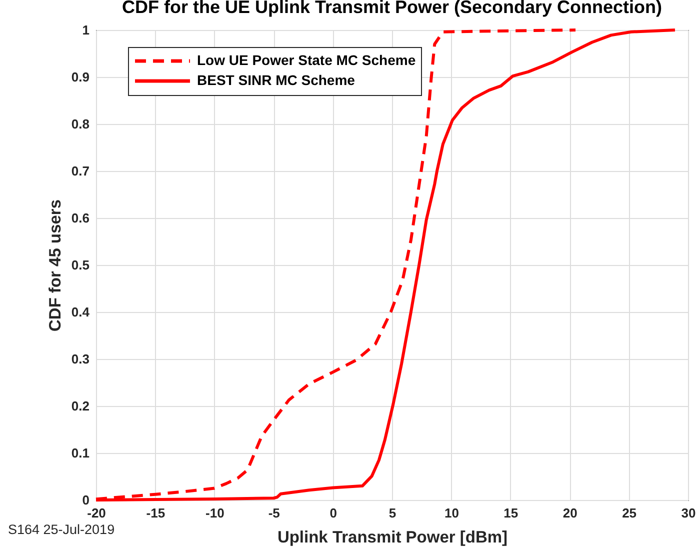 The image size is (700, 552). Describe the element at coordinates (96, 513) in the screenshot. I see `x-tick-label: -20` at that location.